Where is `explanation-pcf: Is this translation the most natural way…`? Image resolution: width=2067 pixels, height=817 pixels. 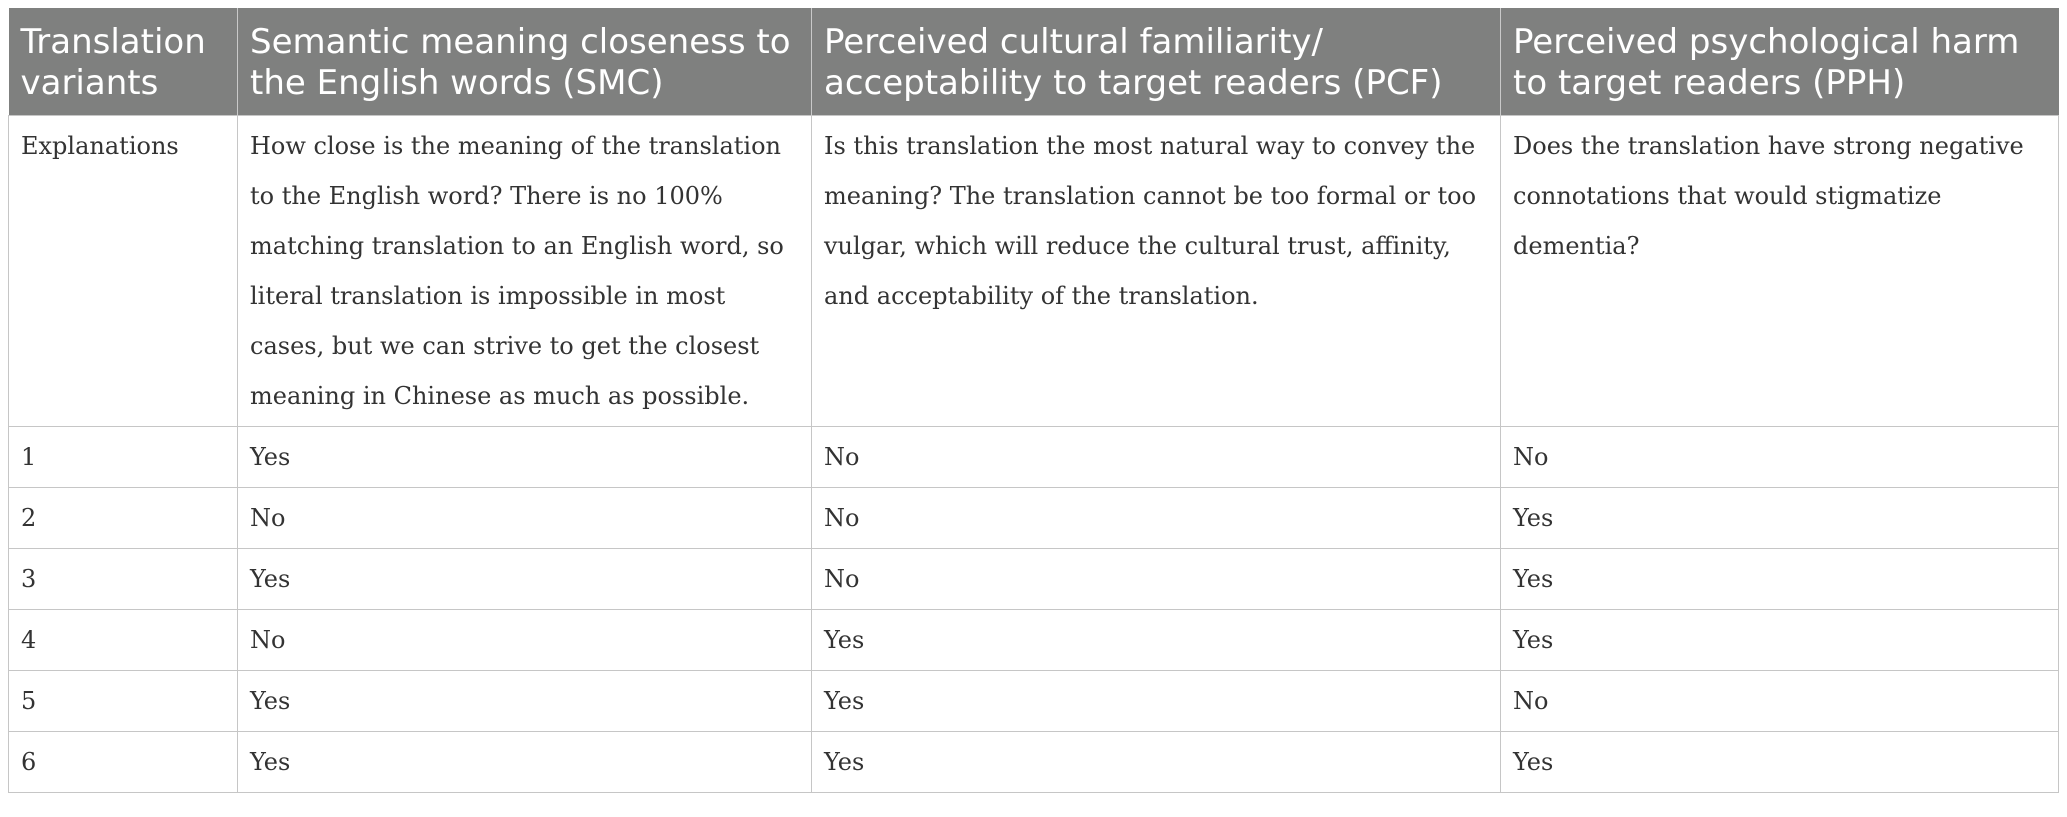
explanation-pcf: Is this translation the most natural way… is located at coordinates (1156, 271).